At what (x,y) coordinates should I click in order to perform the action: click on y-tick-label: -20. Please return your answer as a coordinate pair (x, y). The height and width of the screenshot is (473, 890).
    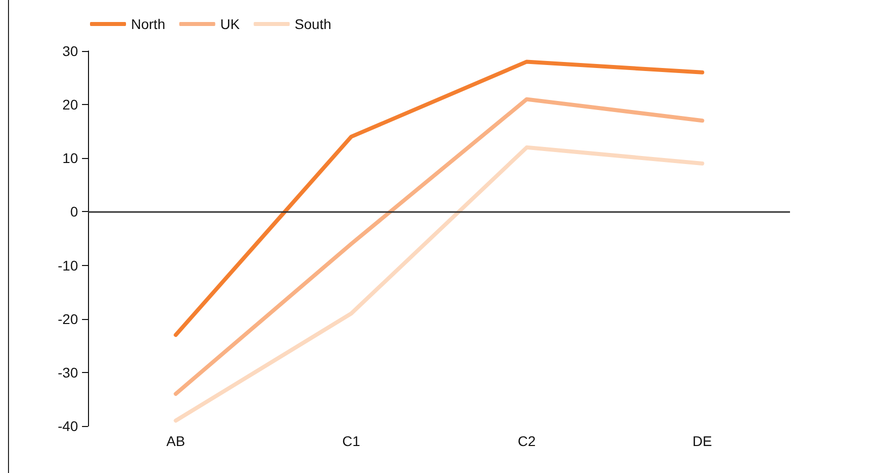
    Looking at the image, I should click on (68, 318).